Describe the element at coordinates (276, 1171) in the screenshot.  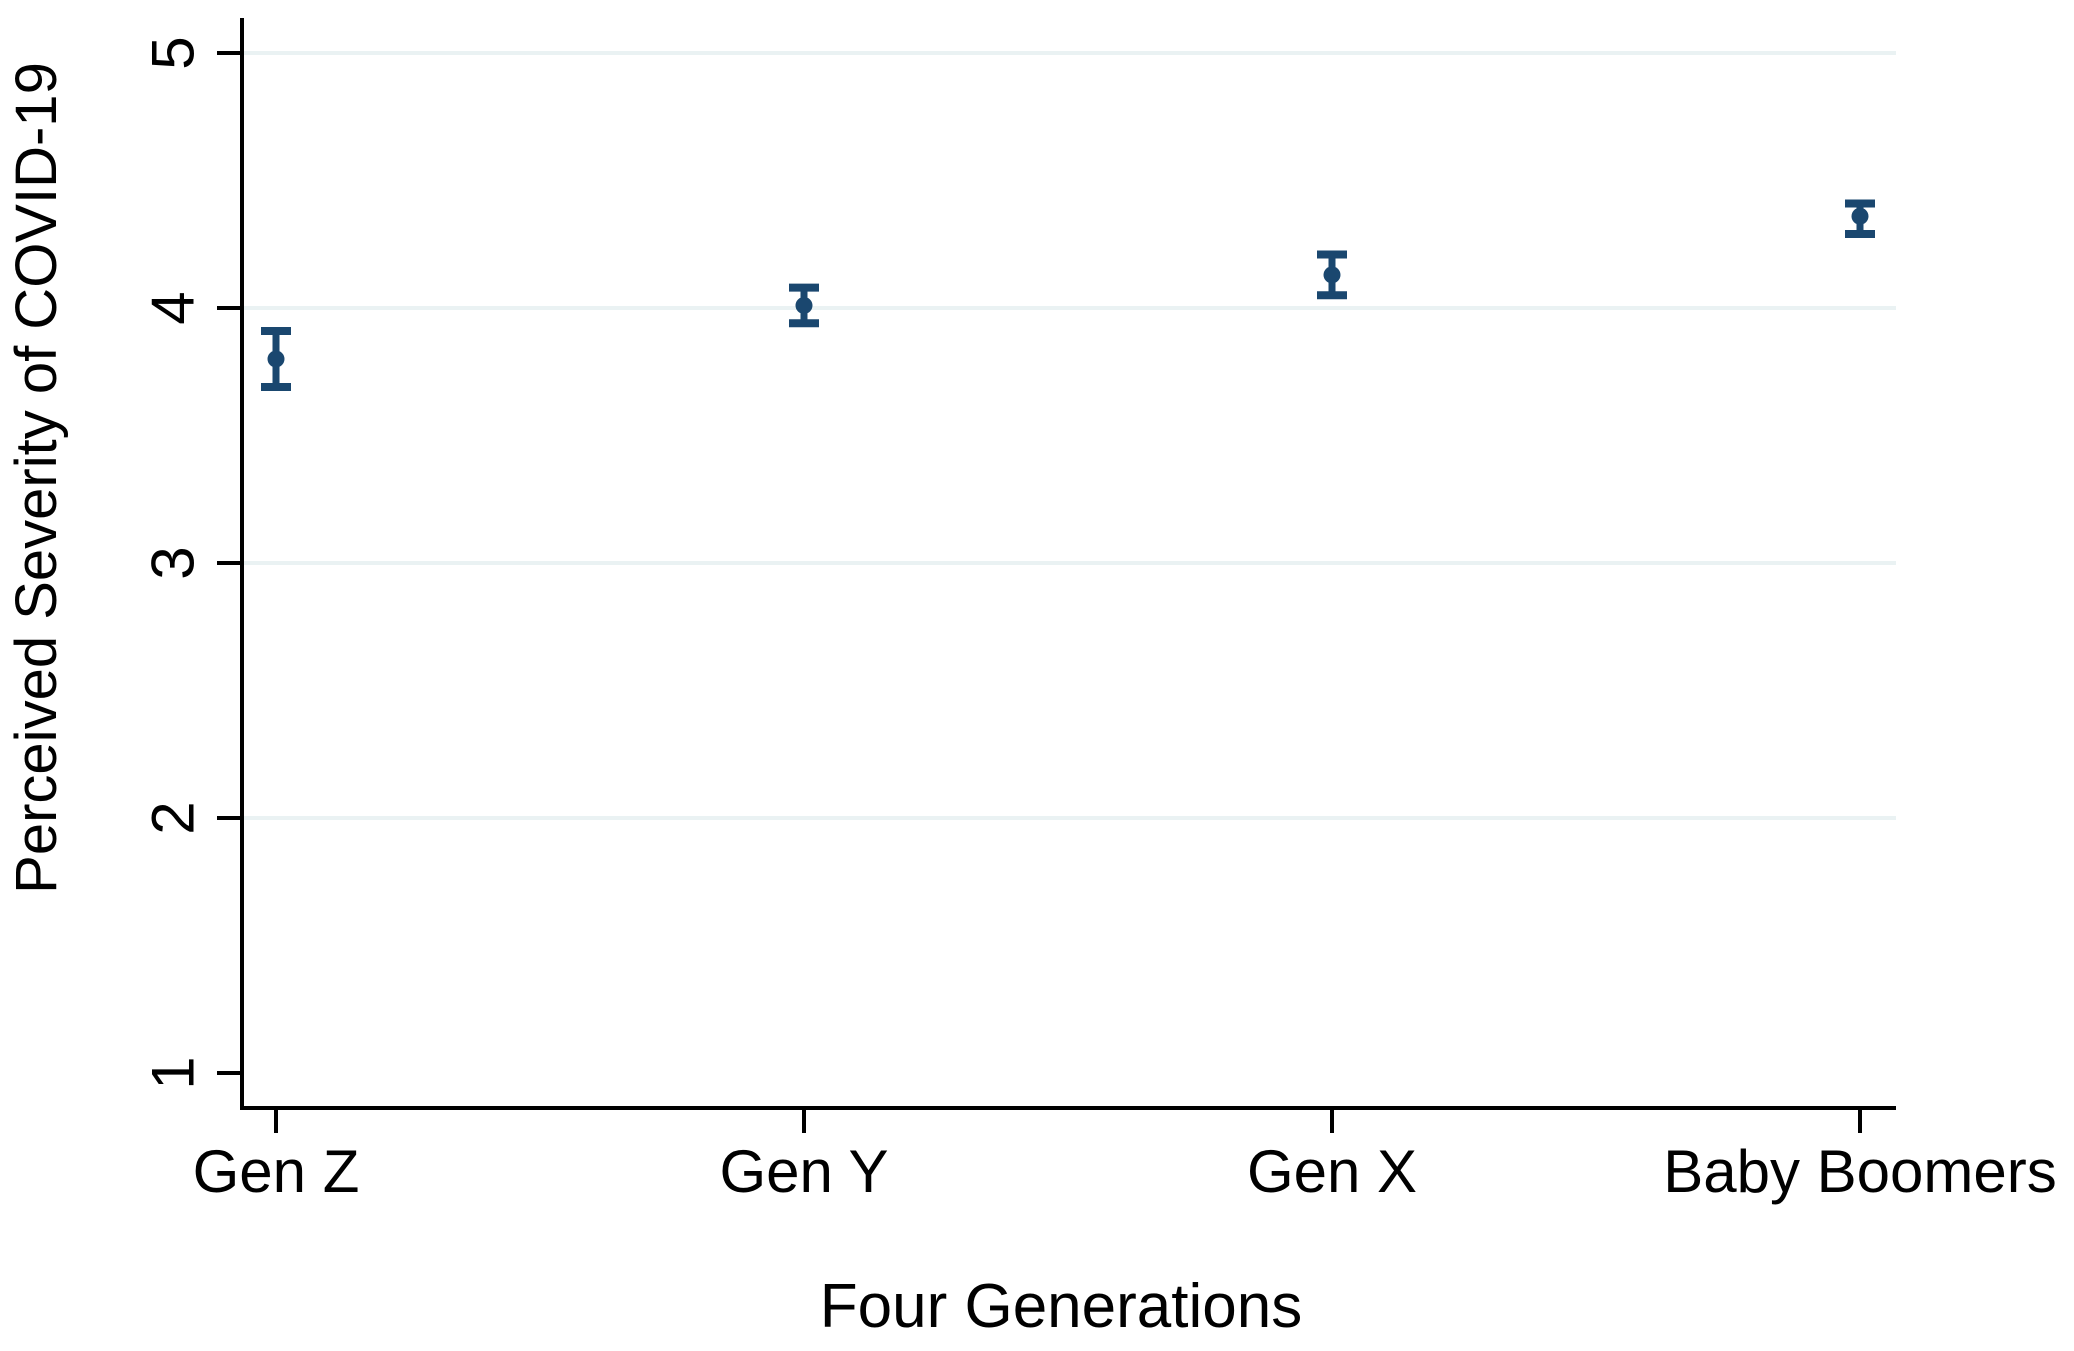
I see `x-category-label-gen-z: Gen Z` at that location.